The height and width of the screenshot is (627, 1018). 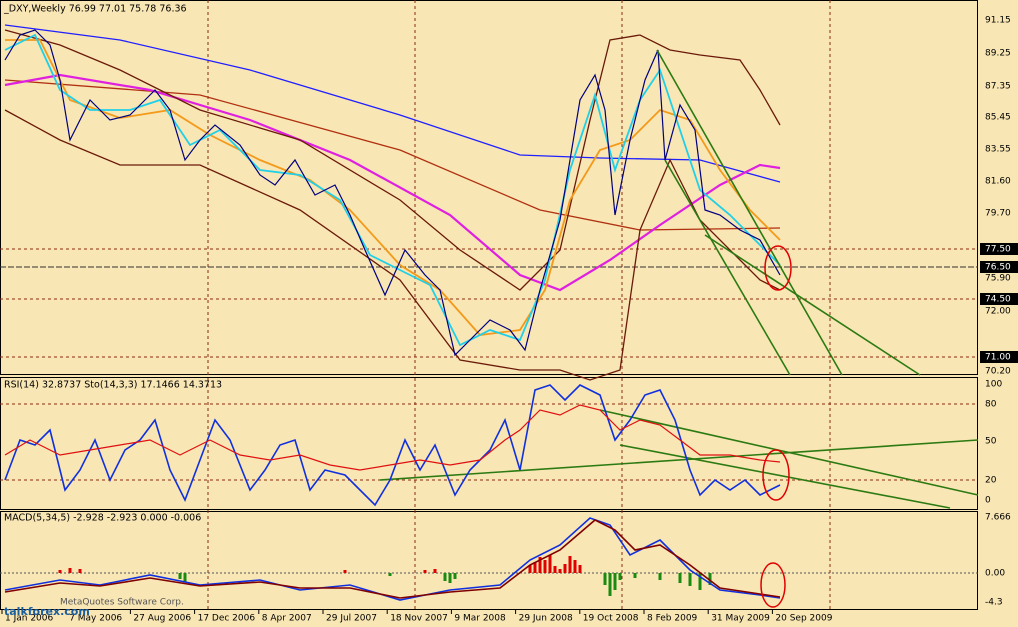 What do you see at coordinates (998, 214) in the screenshot?
I see `price-label: 79.70` at bounding box center [998, 214].